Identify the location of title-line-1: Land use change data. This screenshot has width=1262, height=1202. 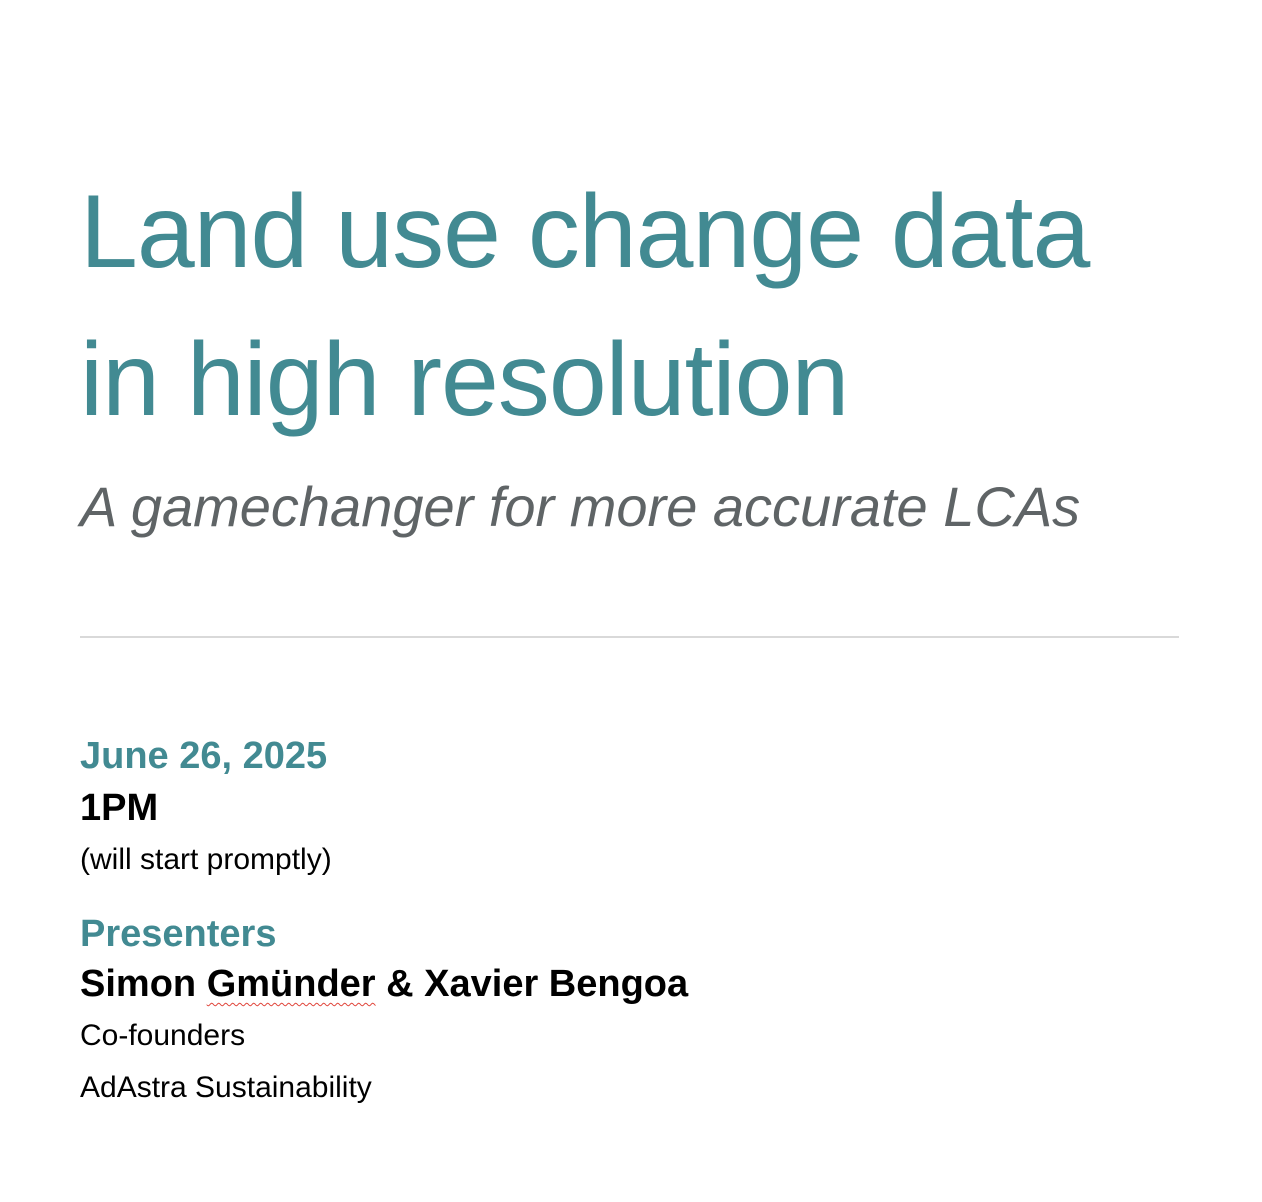
(585, 232).